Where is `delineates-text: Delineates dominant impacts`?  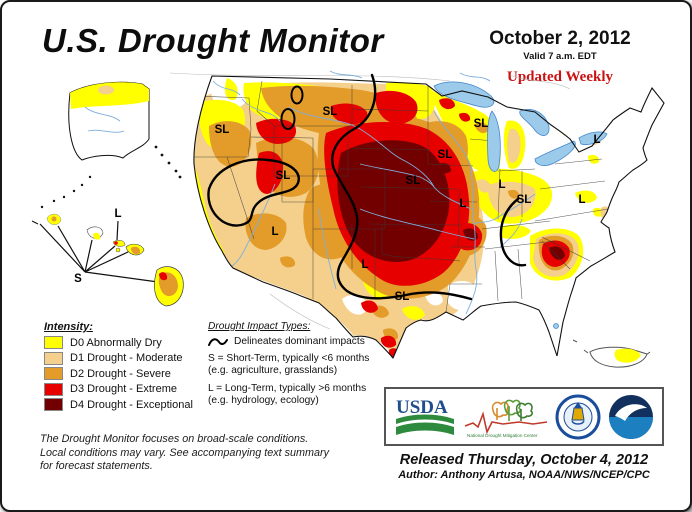
delineates-text: Delineates dominant impacts is located at coordinates (299, 342).